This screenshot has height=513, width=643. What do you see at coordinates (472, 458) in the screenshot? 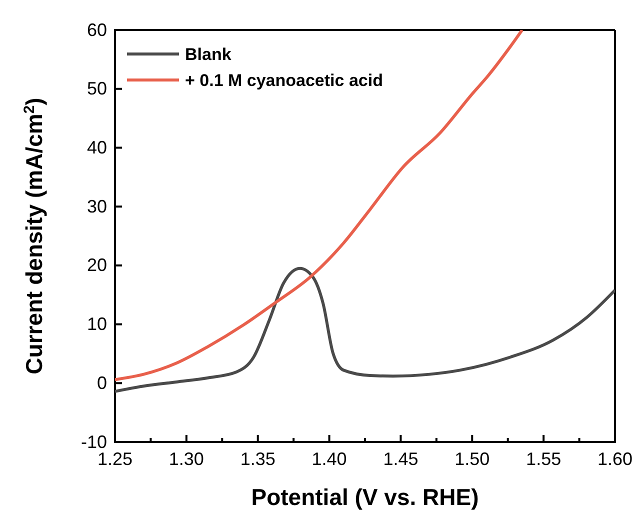
I see `x-tick-label: 1.50` at bounding box center [472, 458].